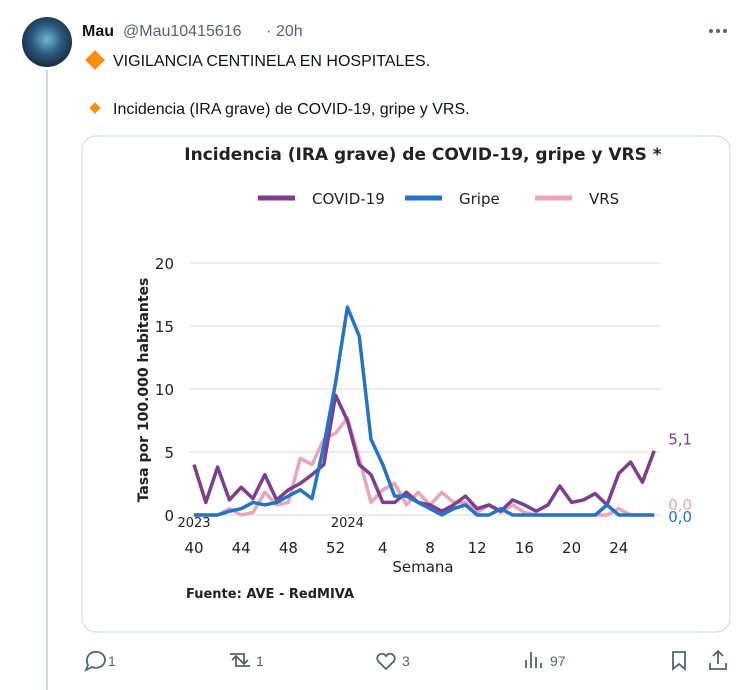  What do you see at coordinates (422, 567) in the screenshot?
I see `x-axis-title: Semana` at bounding box center [422, 567].